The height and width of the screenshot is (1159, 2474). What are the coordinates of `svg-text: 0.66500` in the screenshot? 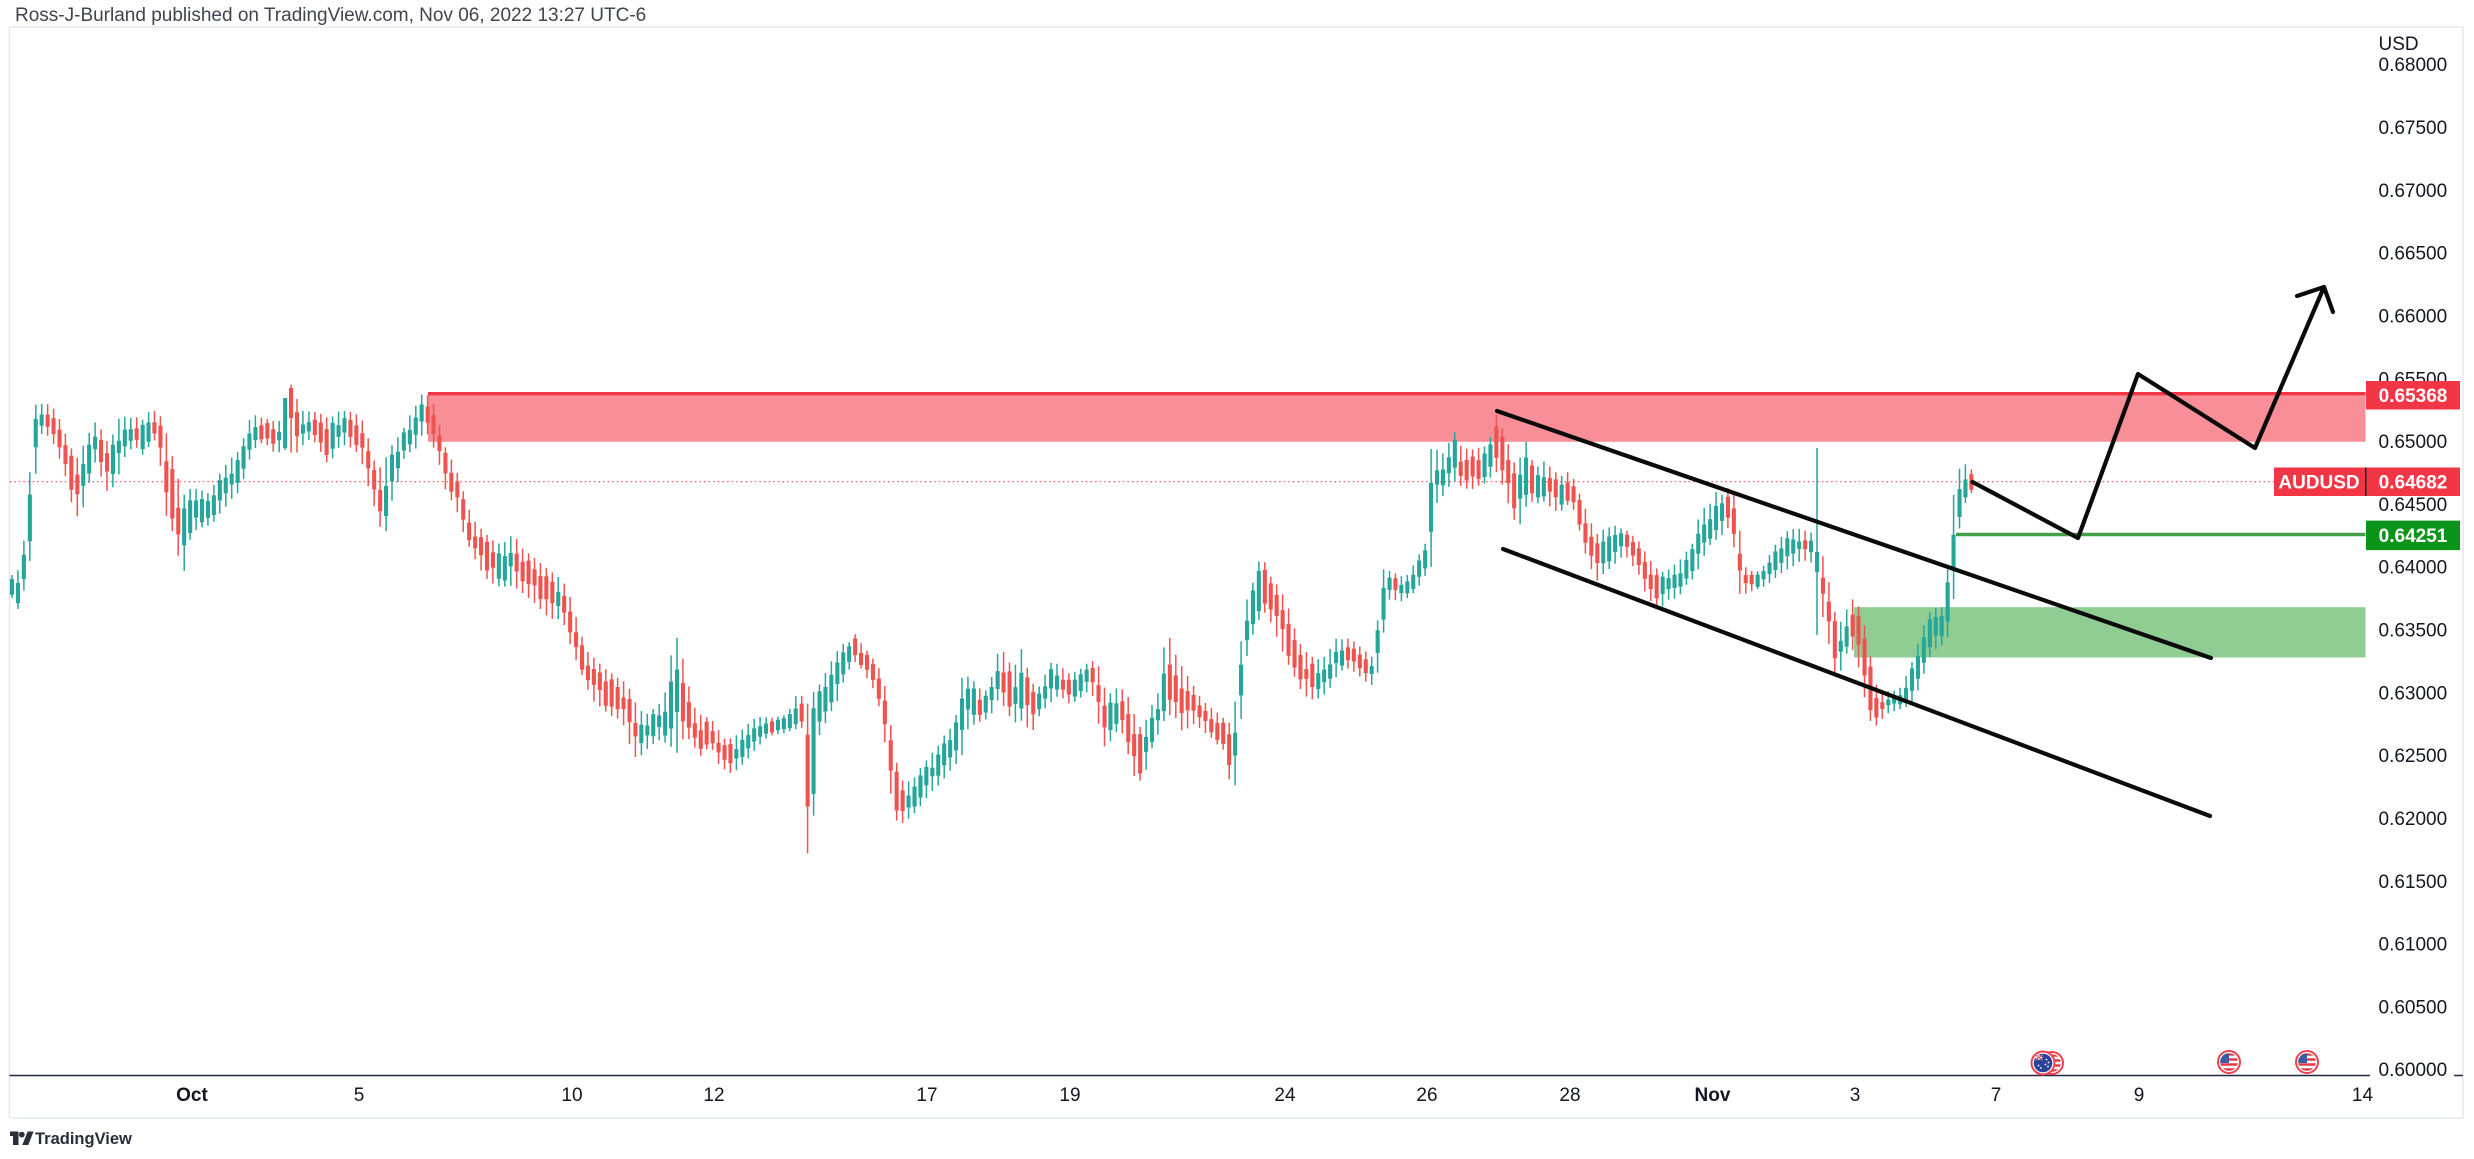 It's located at (2413, 254).